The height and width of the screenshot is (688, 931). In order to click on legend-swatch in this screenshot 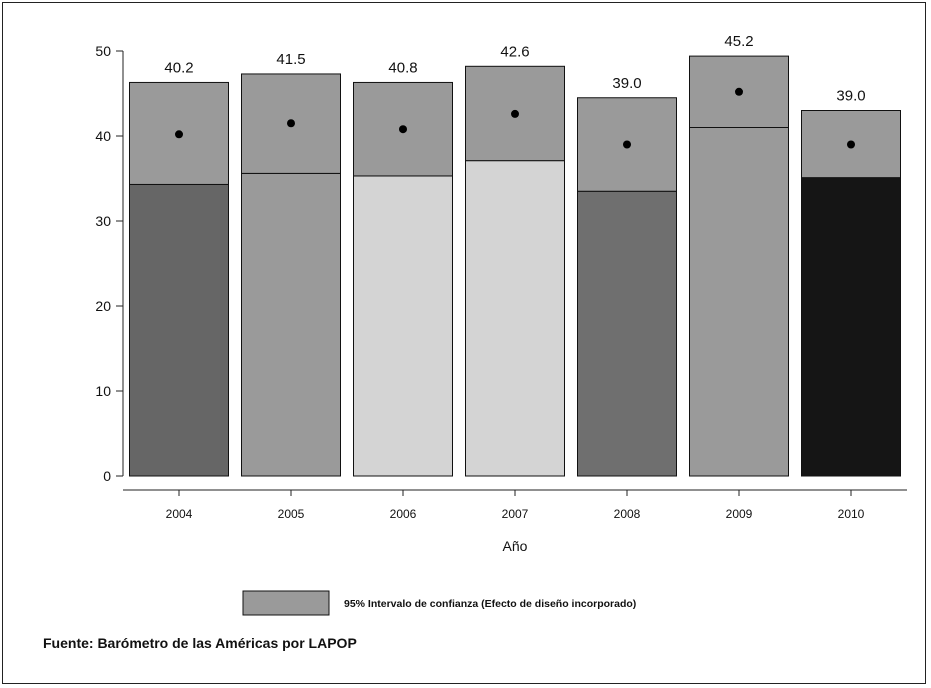, I will do `click(286, 603)`.